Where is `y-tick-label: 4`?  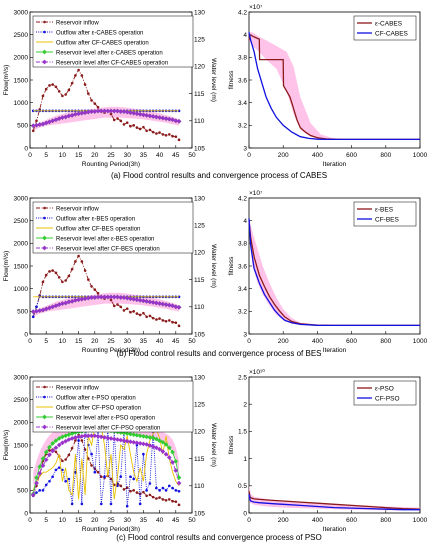 y-tick-label: 4 is located at coordinates (245, 35).